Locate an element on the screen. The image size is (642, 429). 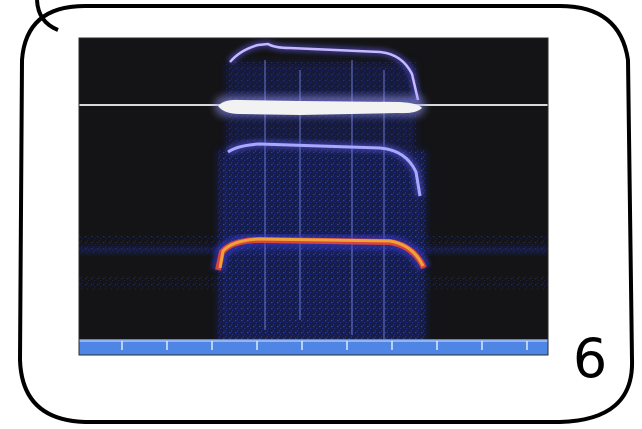
panel-number: 6 is located at coordinates (590, 358).